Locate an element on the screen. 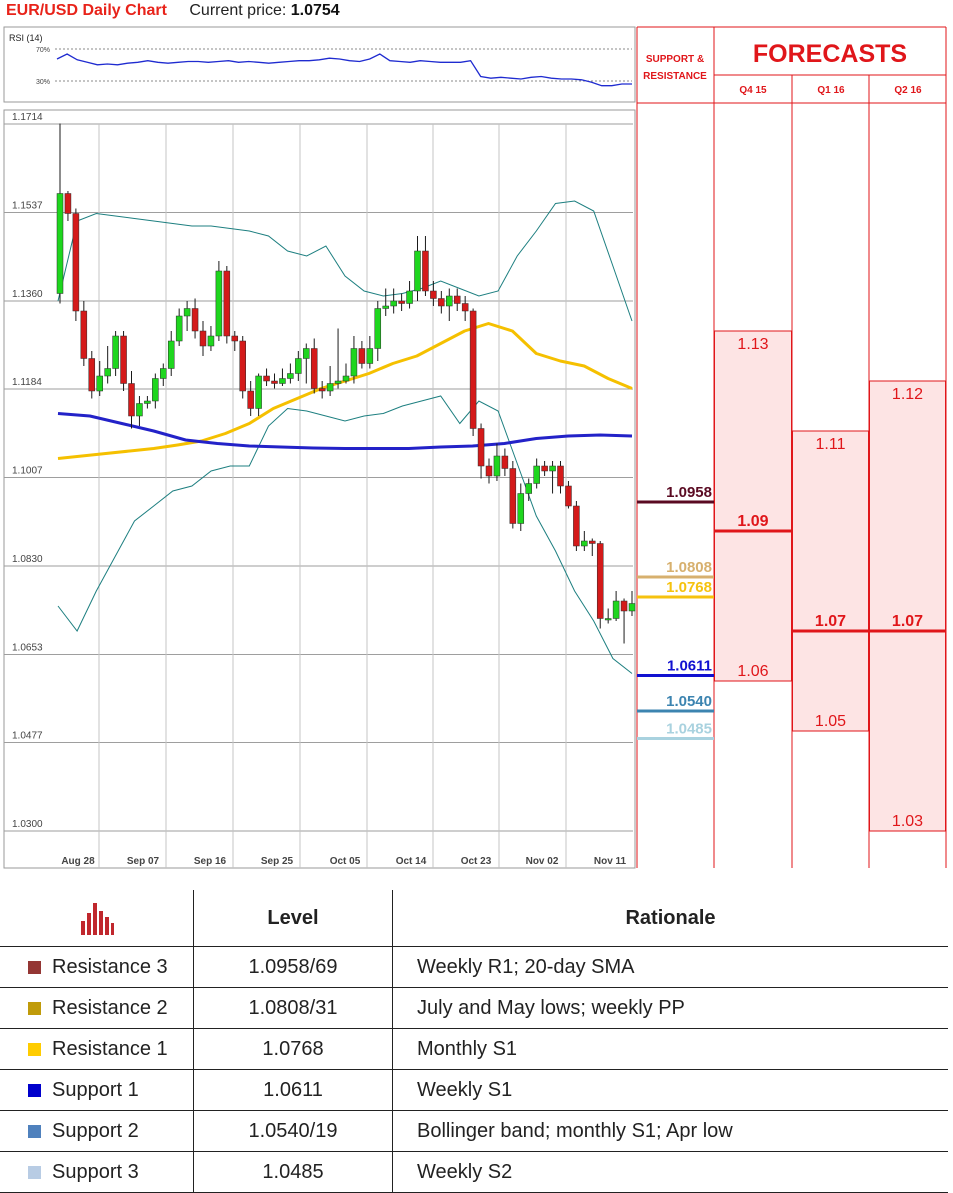  rsi-series-line is located at coordinates (344, 70).